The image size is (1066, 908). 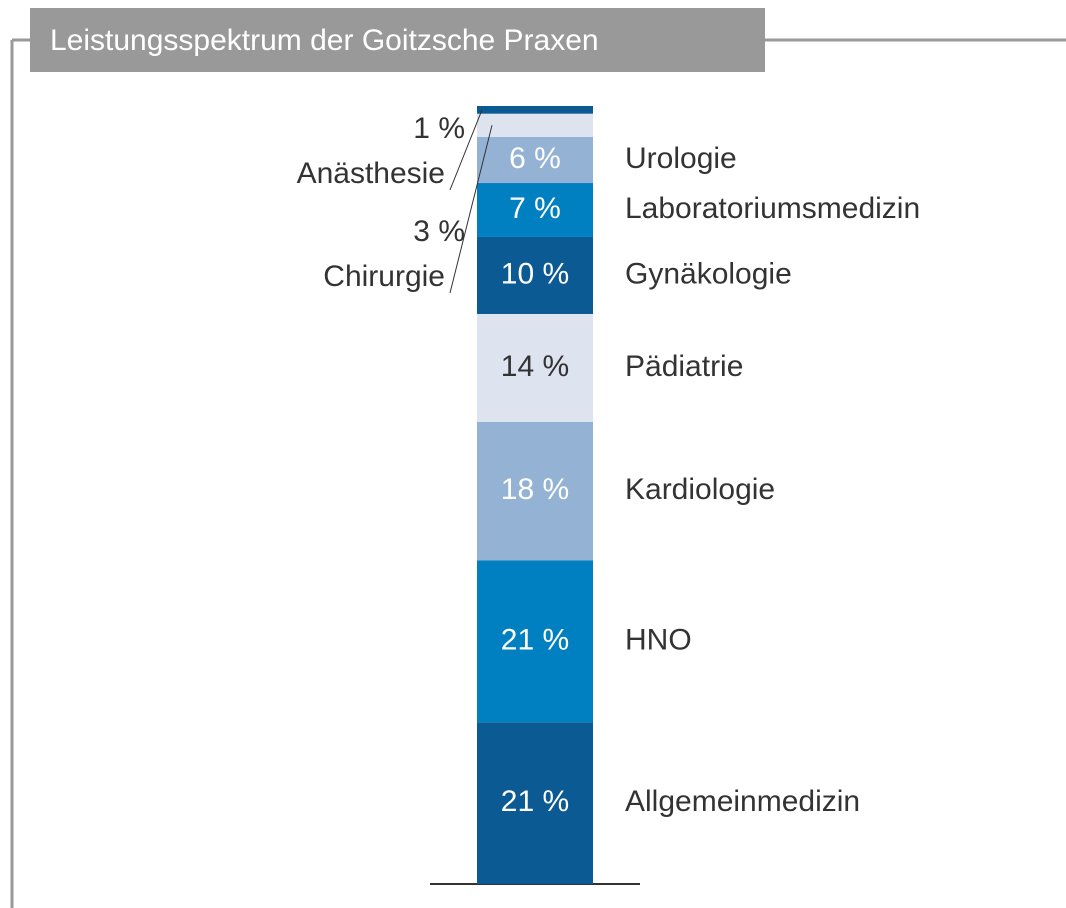 What do you see at coordinates (439, 128) in the screenshot?
I see `value-label: 1 %` at bounding box center [439, 128].